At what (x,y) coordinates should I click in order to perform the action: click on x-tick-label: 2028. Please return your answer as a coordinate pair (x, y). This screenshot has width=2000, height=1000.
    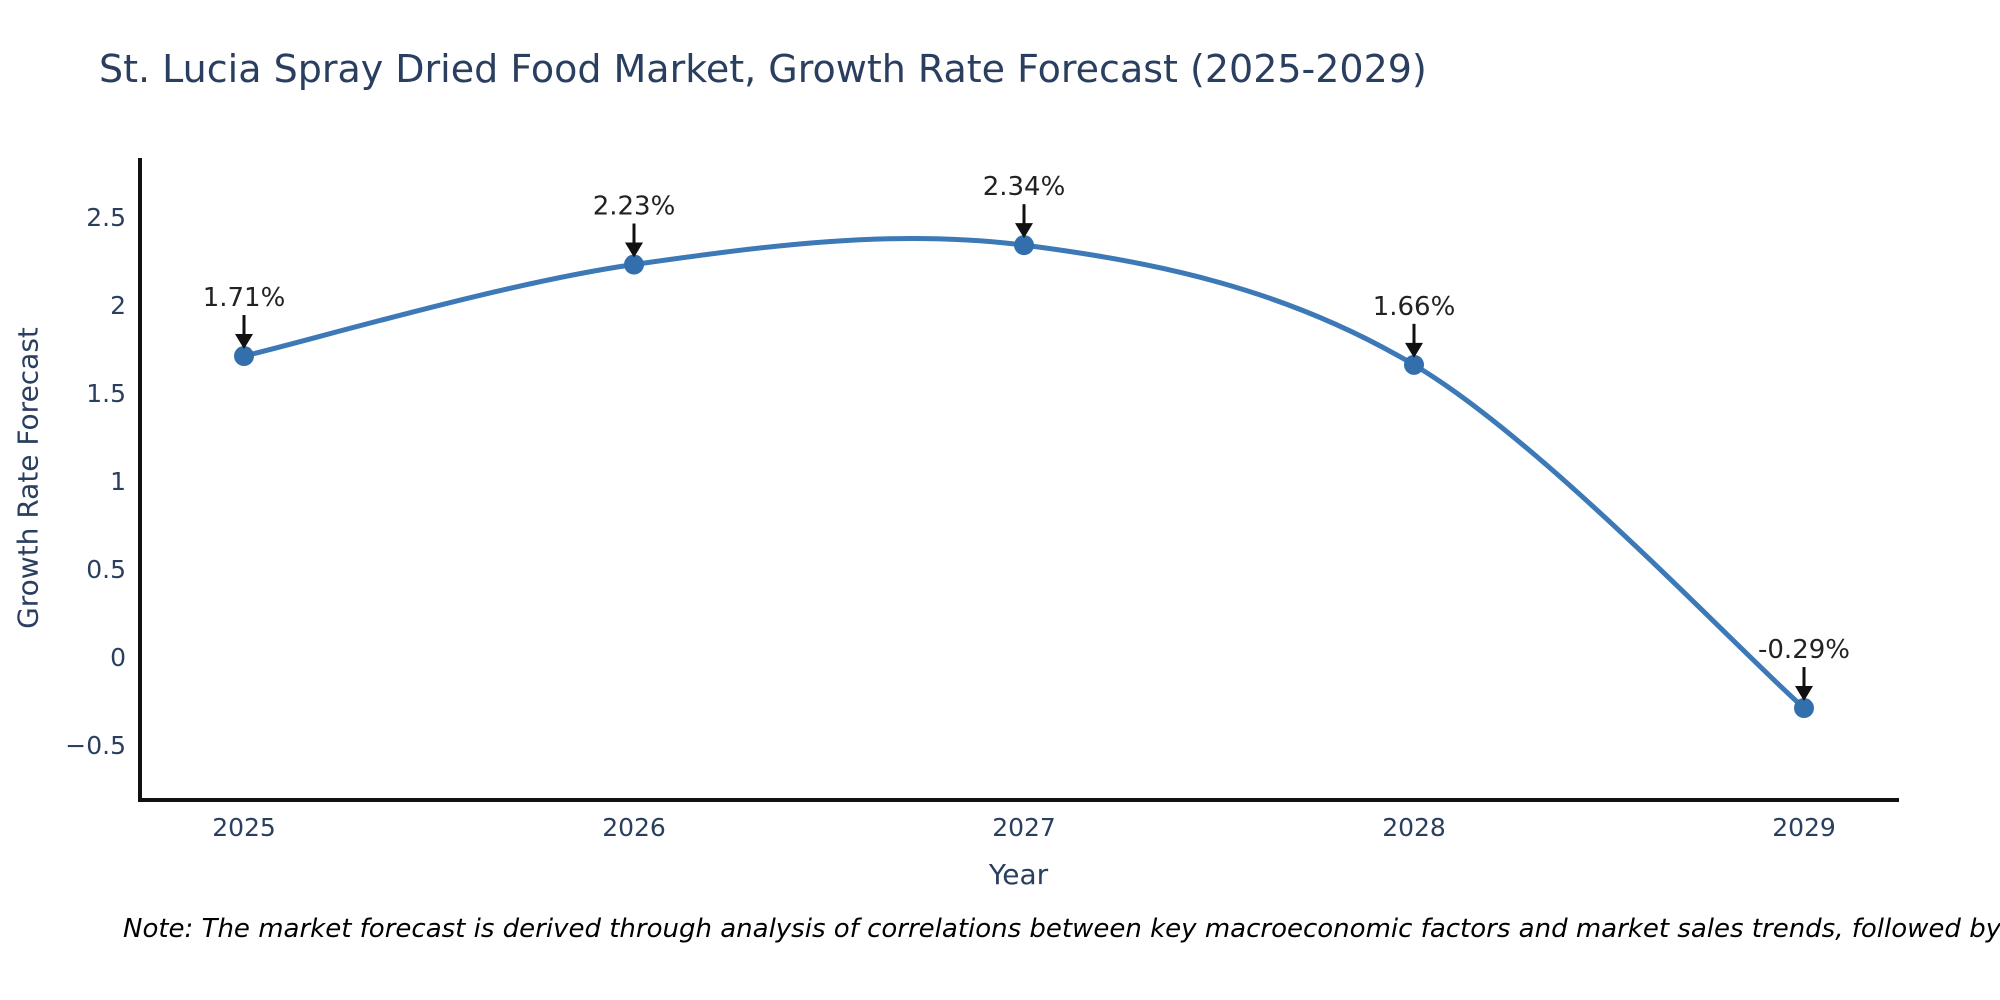
    Looking at the image, I should click on (1414, 827).